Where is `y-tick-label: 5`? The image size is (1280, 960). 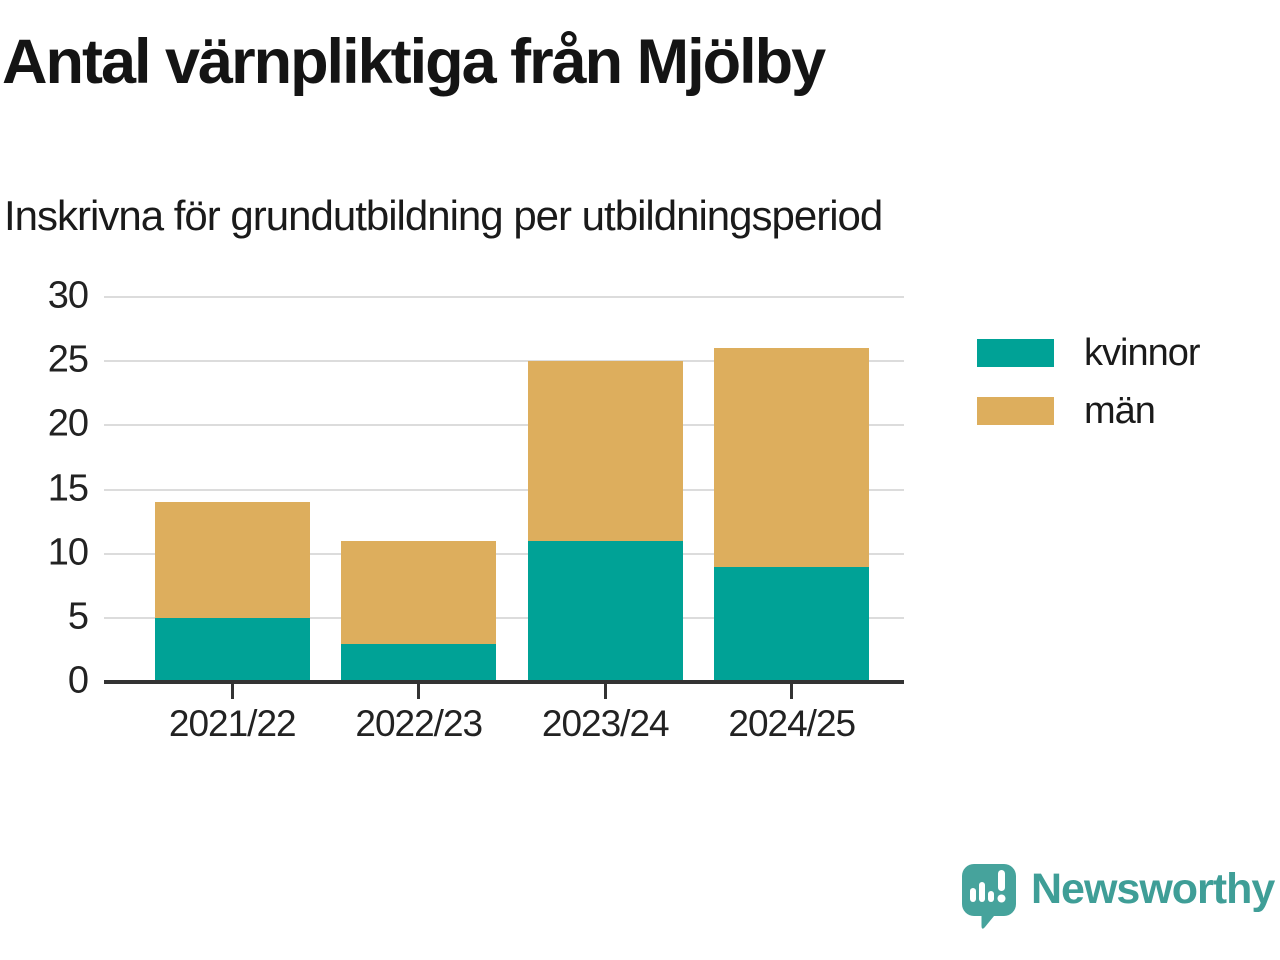 y-tick-label: 5 is located at coordinates (78, 616).